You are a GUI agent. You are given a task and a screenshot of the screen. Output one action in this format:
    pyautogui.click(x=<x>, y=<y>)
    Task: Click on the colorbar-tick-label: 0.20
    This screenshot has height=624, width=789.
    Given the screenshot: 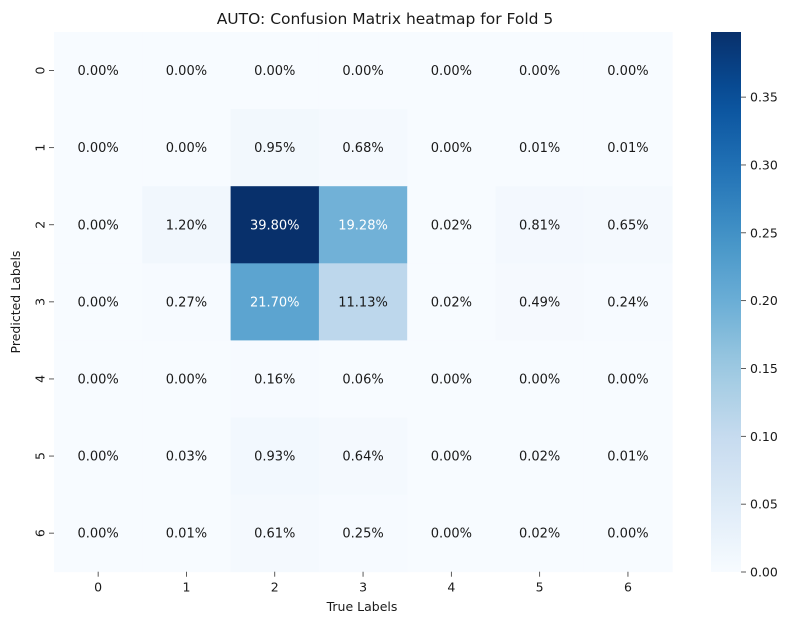 What is the action you would take?
    pyautogui.click(x=764, y=300)
    